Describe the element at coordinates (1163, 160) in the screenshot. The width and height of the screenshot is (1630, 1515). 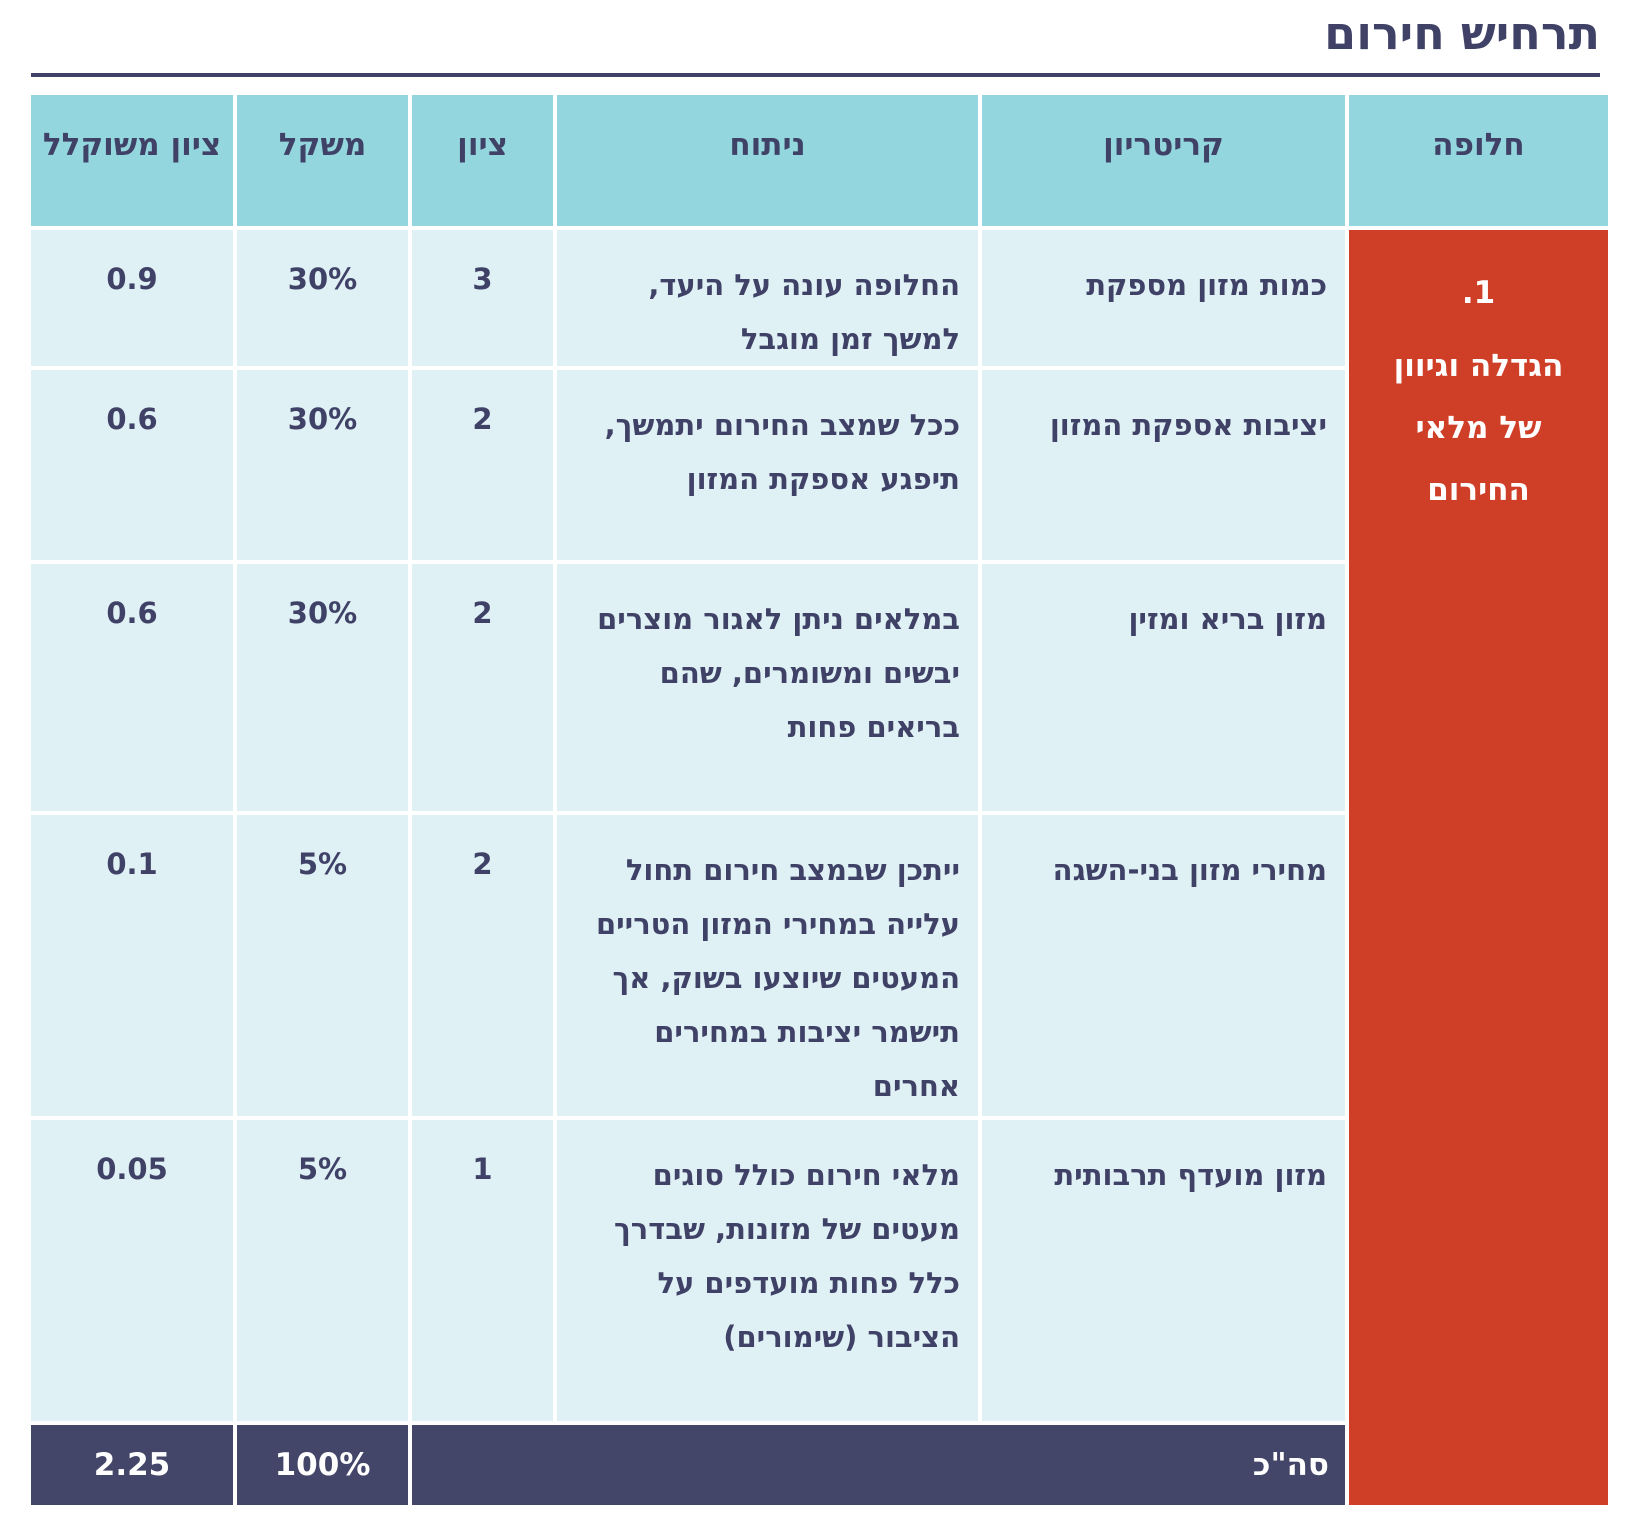
I see `header-criterion: קריטריון` at that location.